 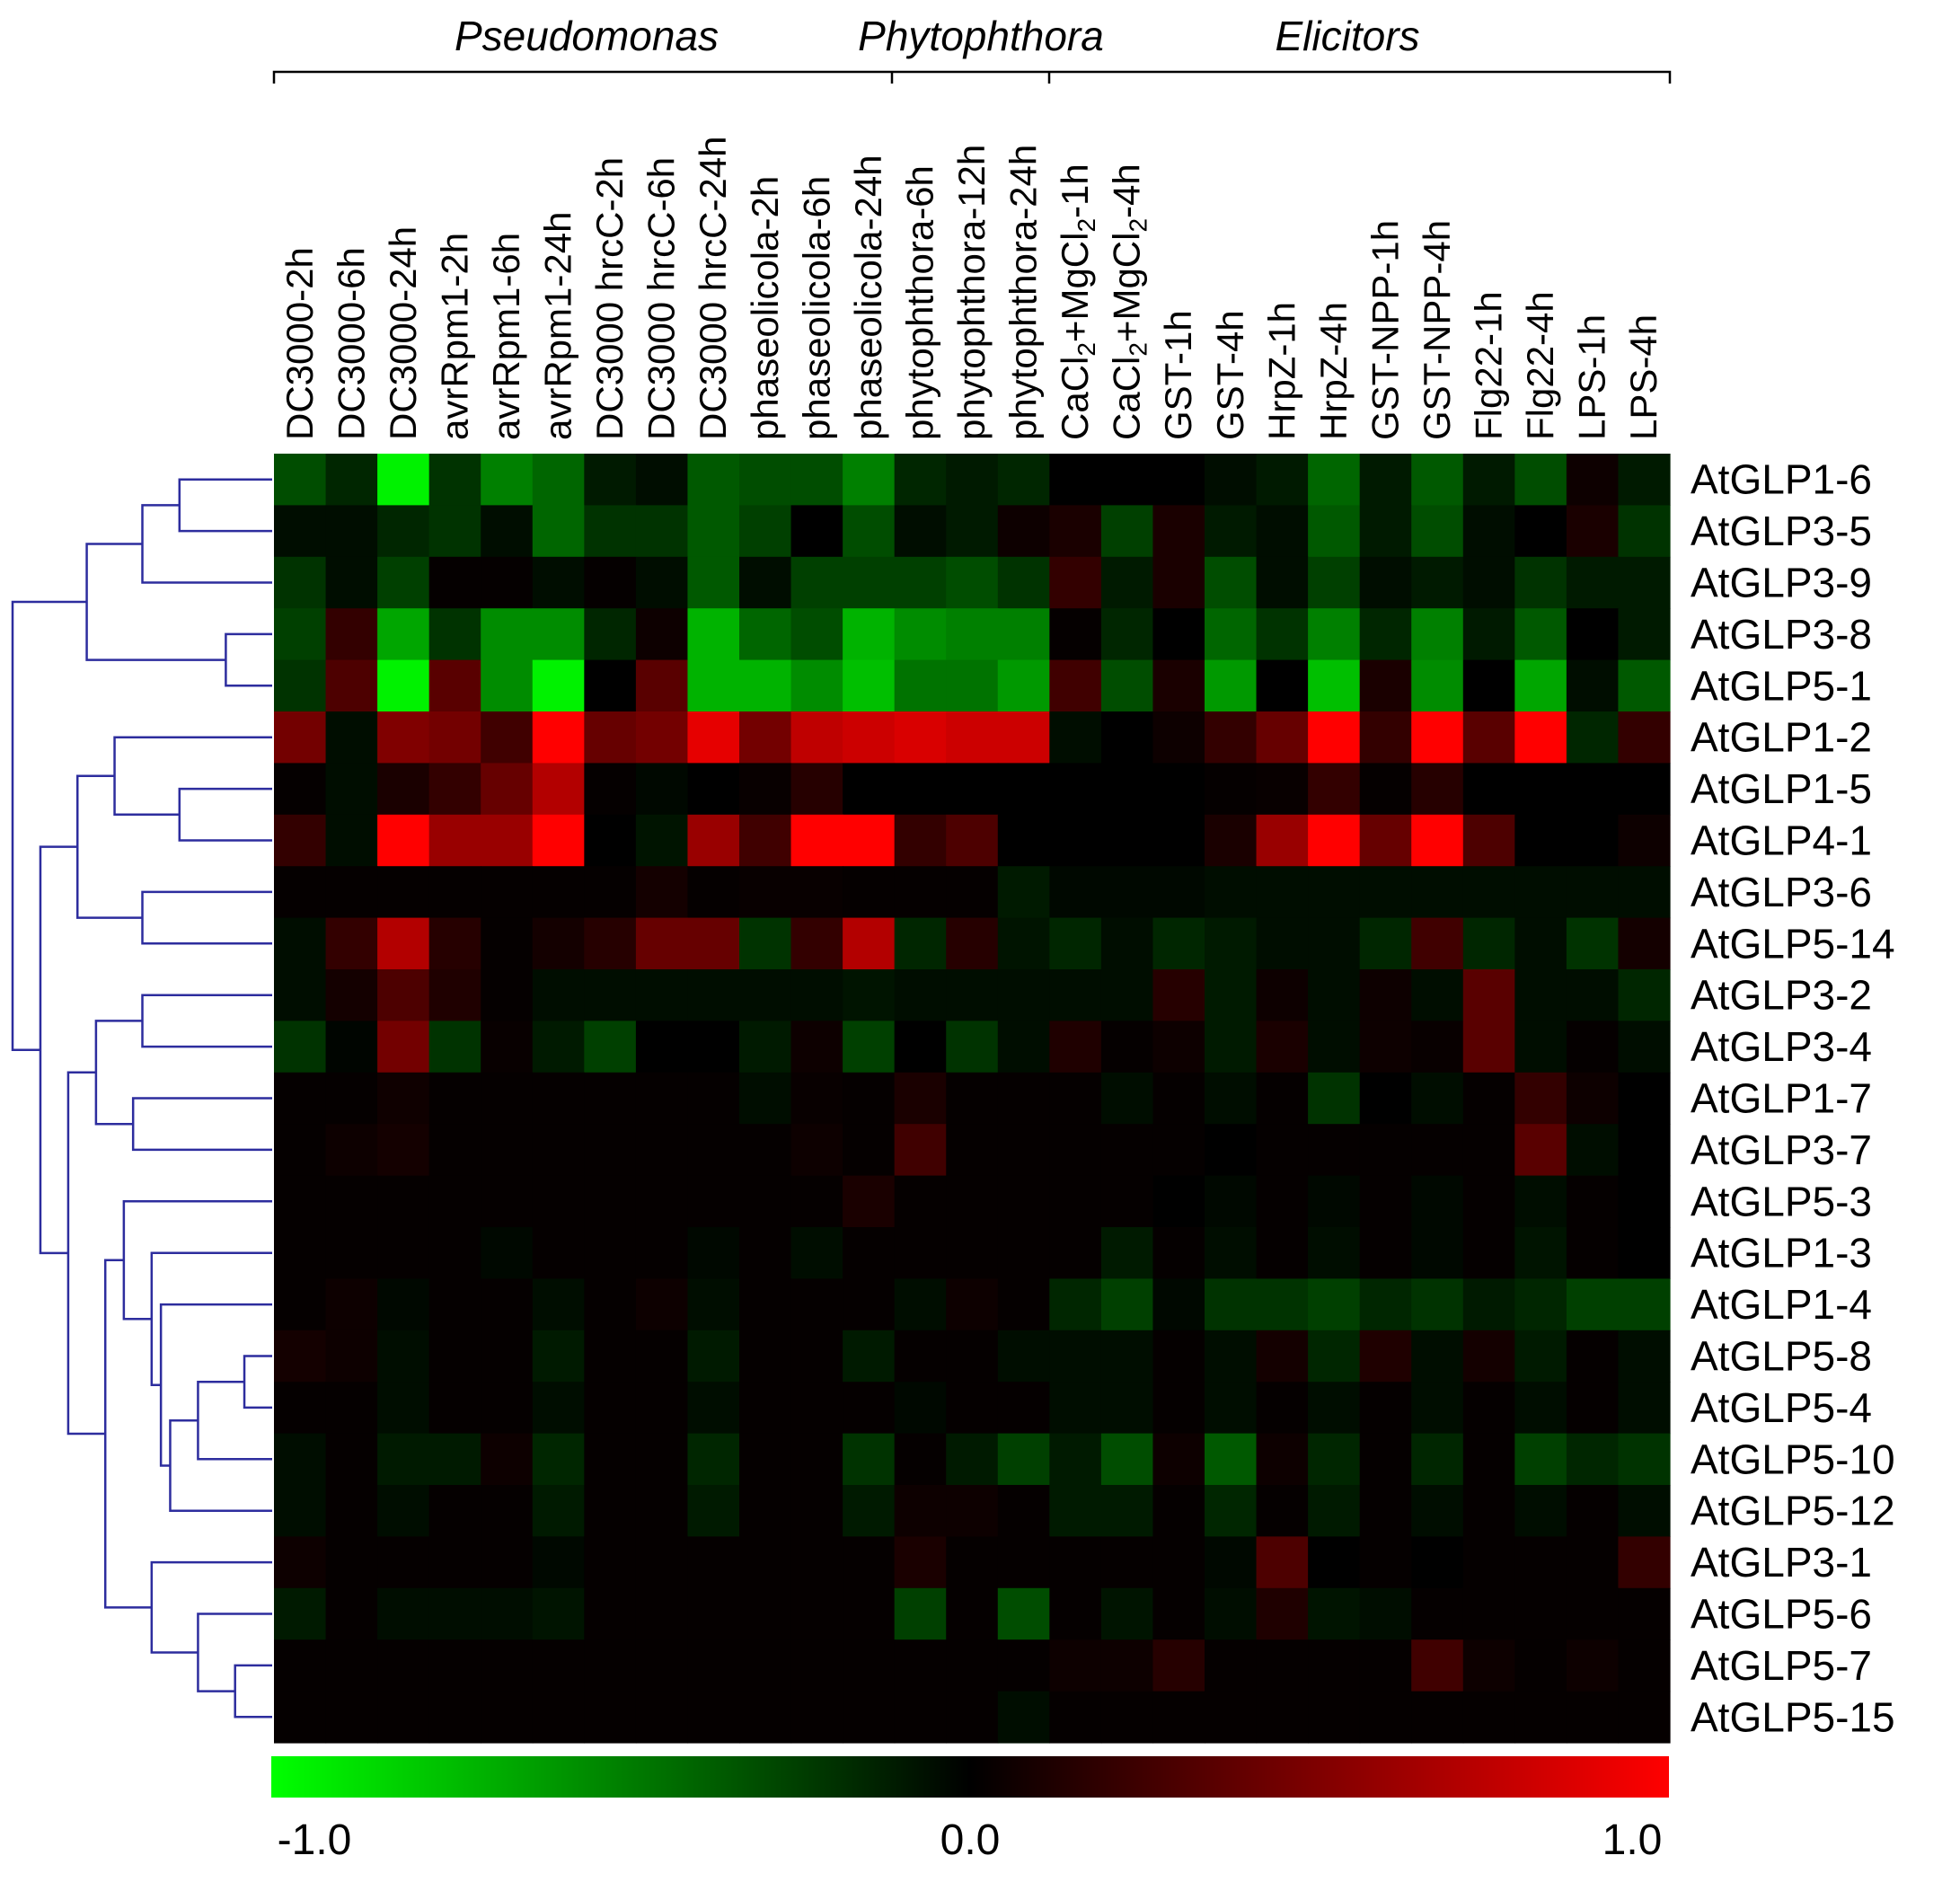 I want to click on column-label: avrRpm1-2h, so click(x=454, y=336).